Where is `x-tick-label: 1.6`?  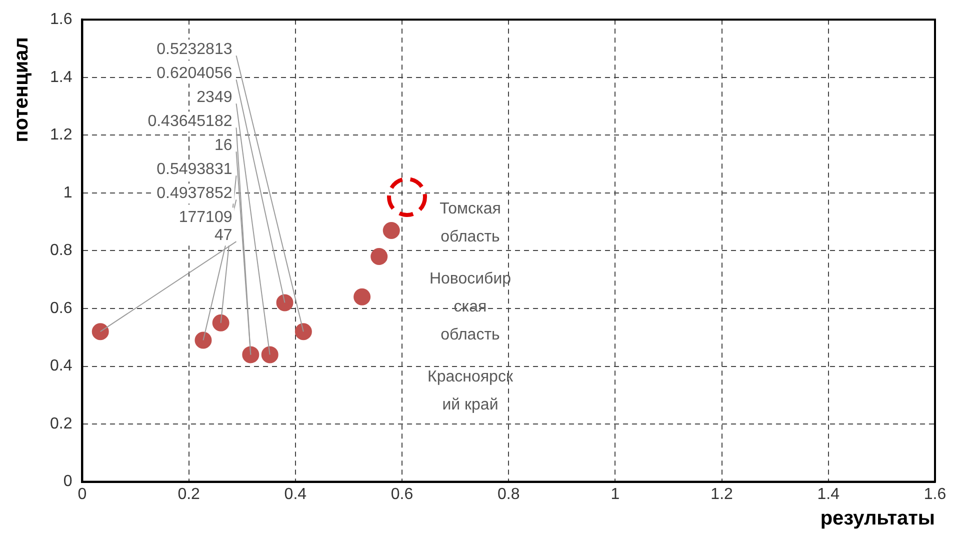 x-tick-label: 1.6 is located at coordinates (935, 494).